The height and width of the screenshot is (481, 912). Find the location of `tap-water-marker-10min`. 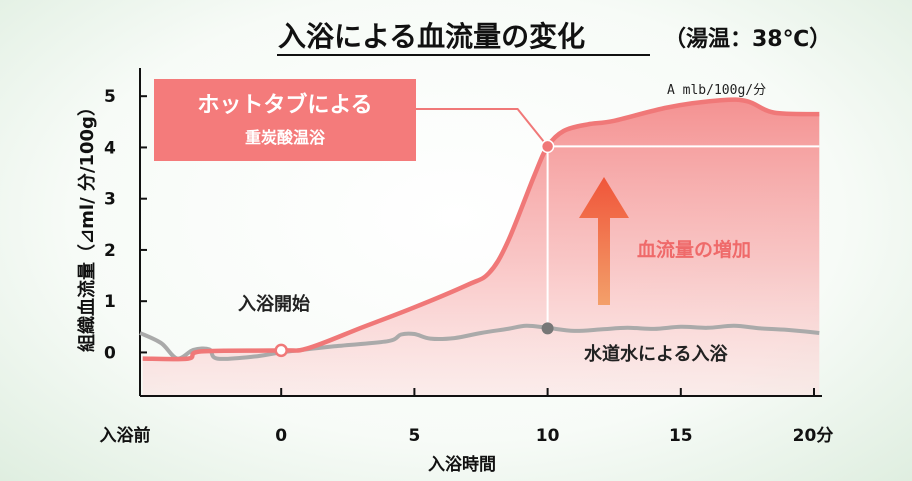

tap-water-marker-10min is located at coordinates (547, 328).